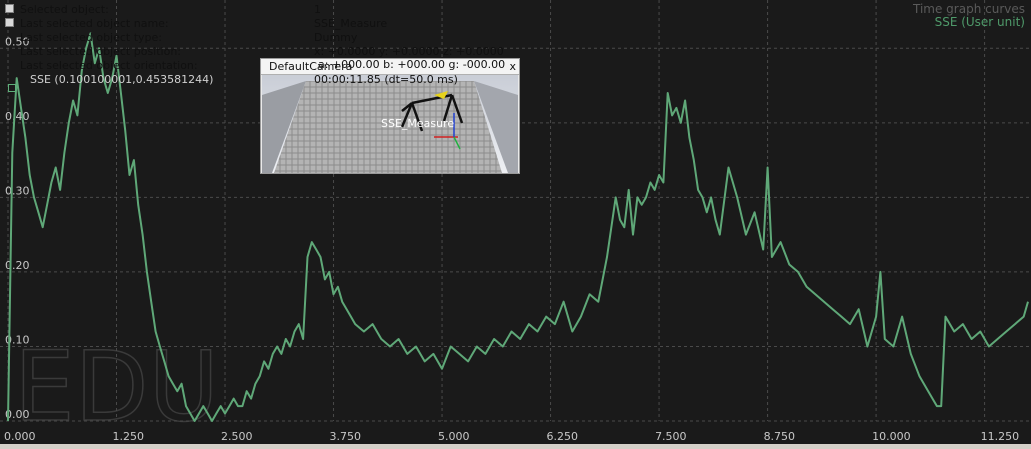 Image resolution: width=1031 pixels, height=449 pixels. I want to click on camera-view-window: DefaultCamera x, so click(390, 116).